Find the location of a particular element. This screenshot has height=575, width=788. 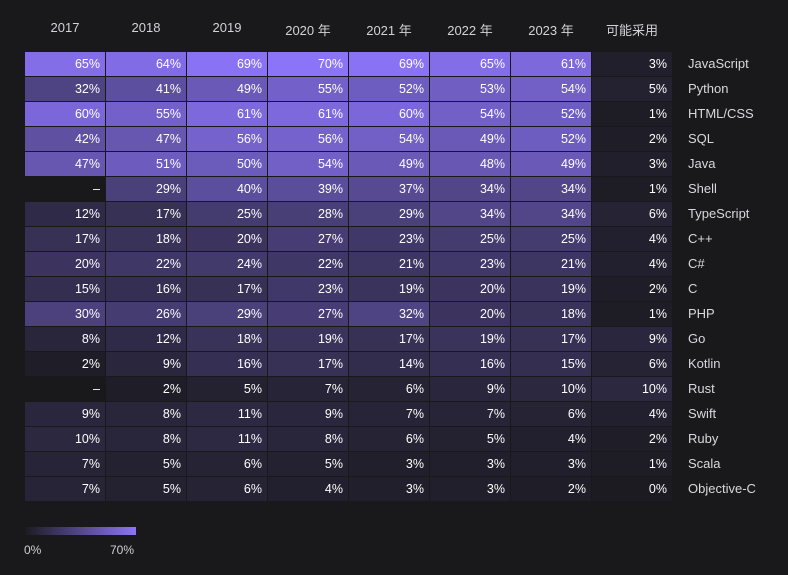

row-label: JavaScript is located at coordinates (718, 63).